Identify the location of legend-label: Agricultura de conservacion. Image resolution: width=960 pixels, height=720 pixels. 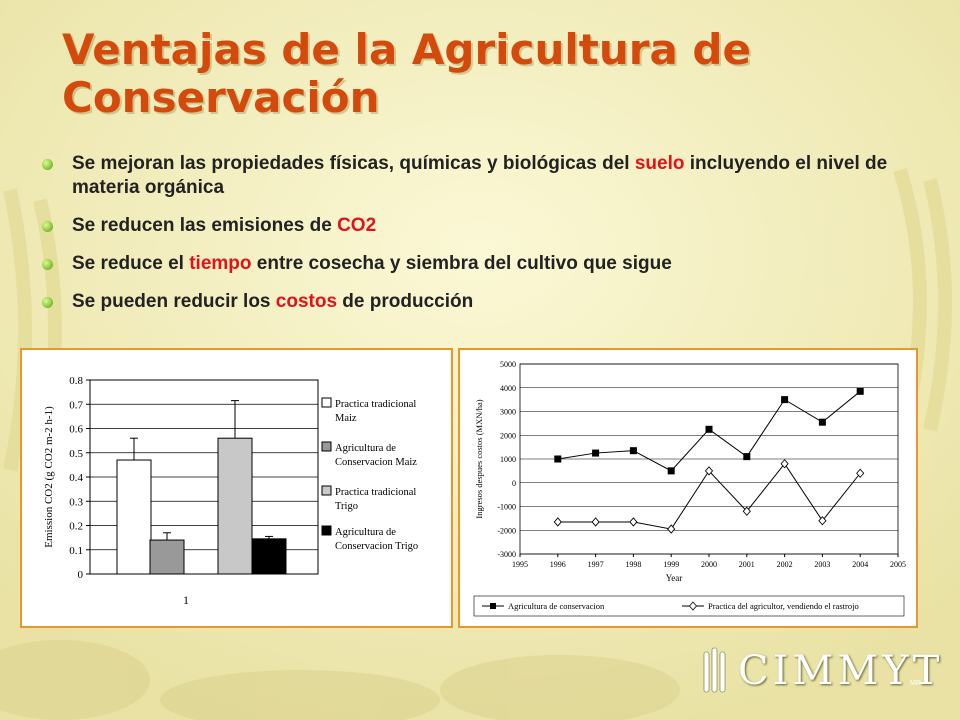
(556, 606).